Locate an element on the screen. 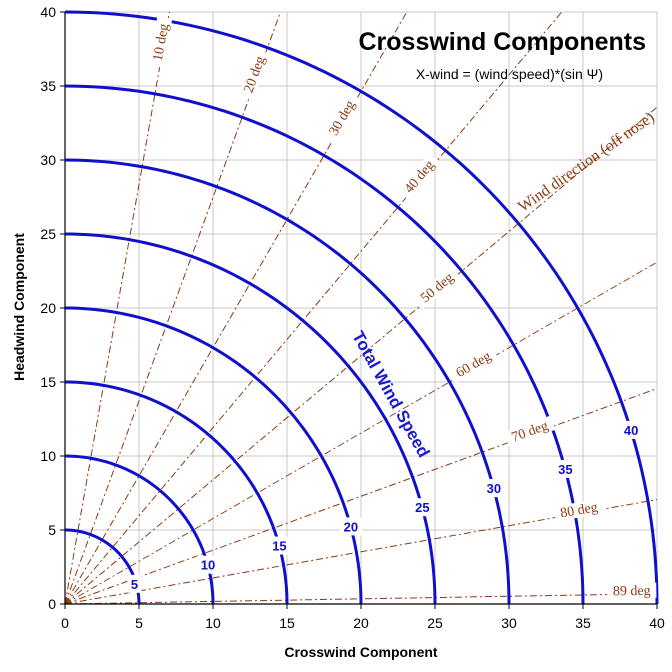 This screenshot has height=672, width=672. direction-label-80: 80 deg is located at coordinates (579, 510).